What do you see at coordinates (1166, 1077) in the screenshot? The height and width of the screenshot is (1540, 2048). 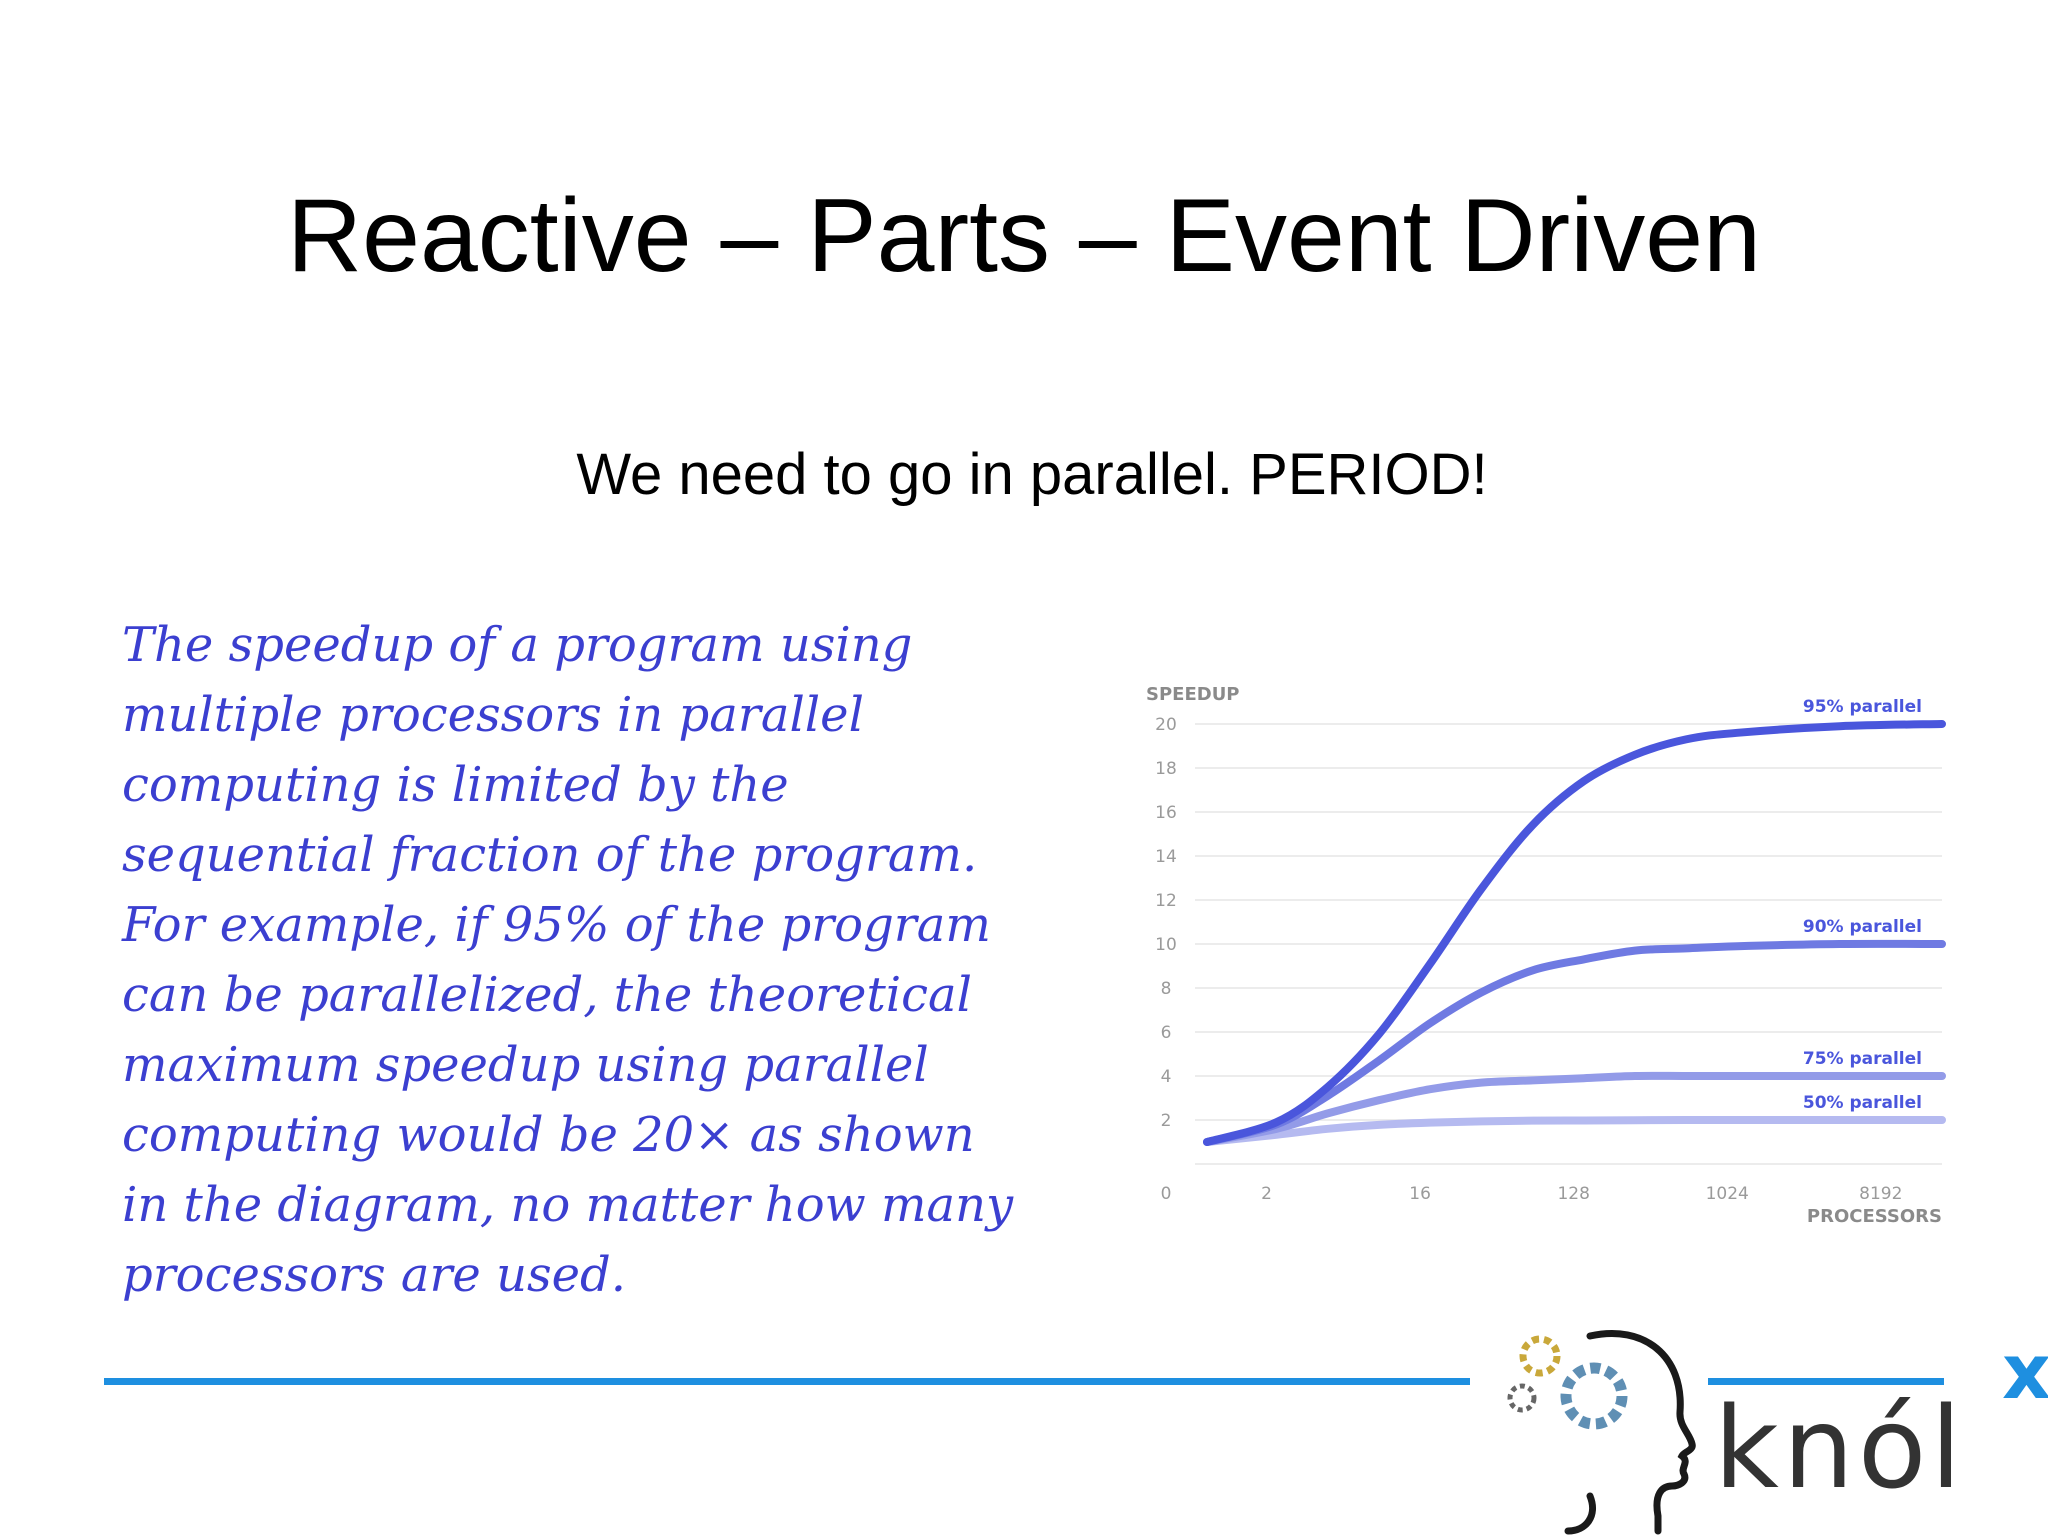 I see `y-tick-label: 4` at bounding box center [1166, 1077].